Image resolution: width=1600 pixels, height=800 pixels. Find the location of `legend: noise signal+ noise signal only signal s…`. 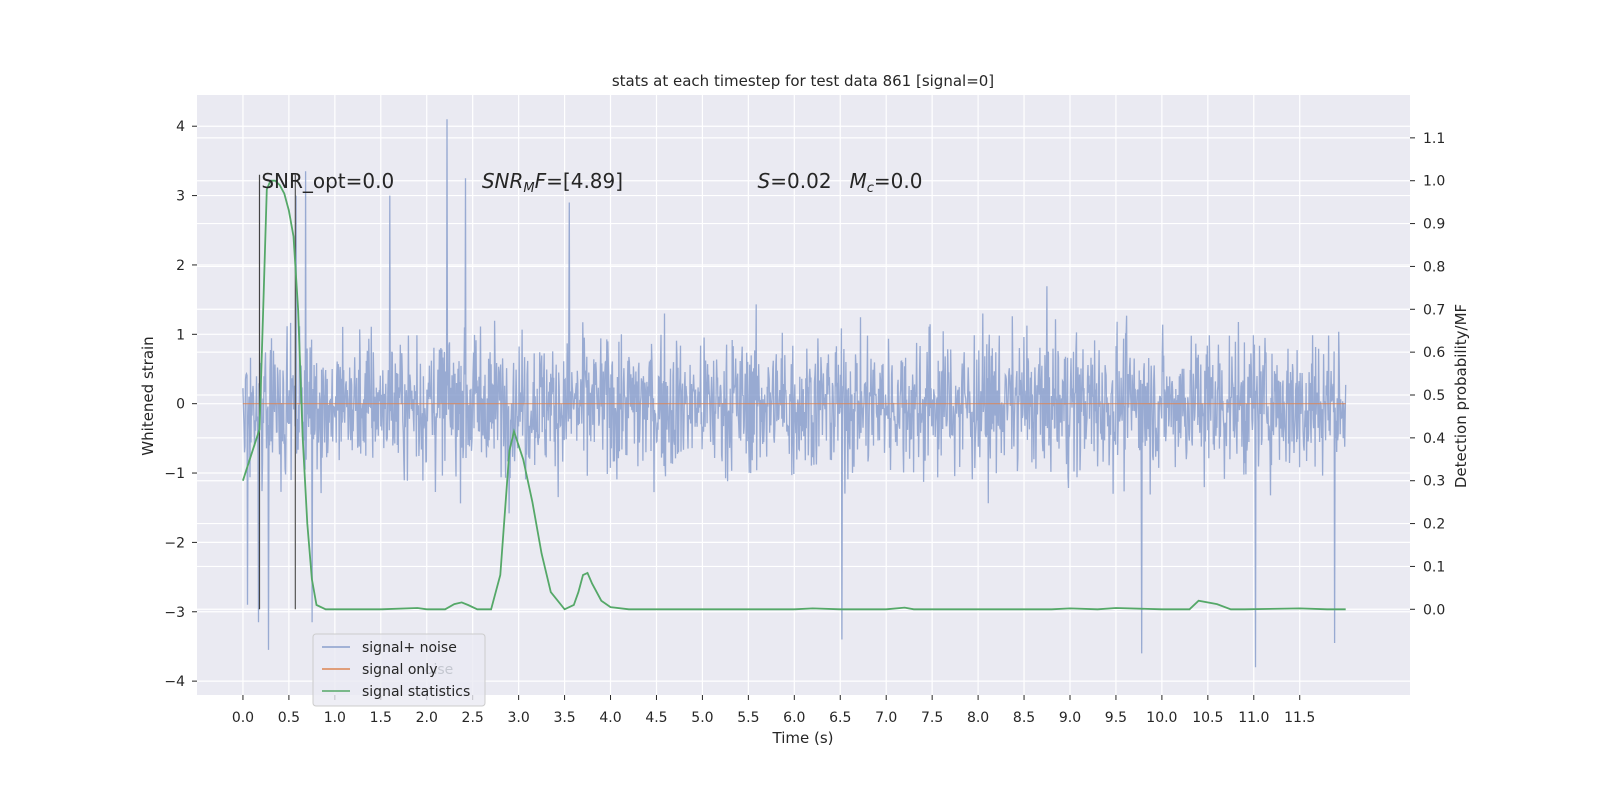

legend: noise signal+ noise signal only signal s… is located at coordinates (399, 670).